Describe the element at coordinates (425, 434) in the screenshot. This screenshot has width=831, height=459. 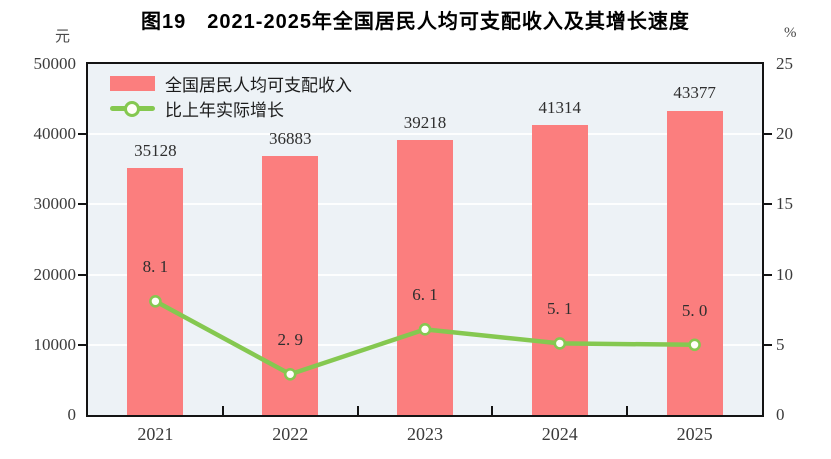
I see `x-axis-label: 2023` at that location.